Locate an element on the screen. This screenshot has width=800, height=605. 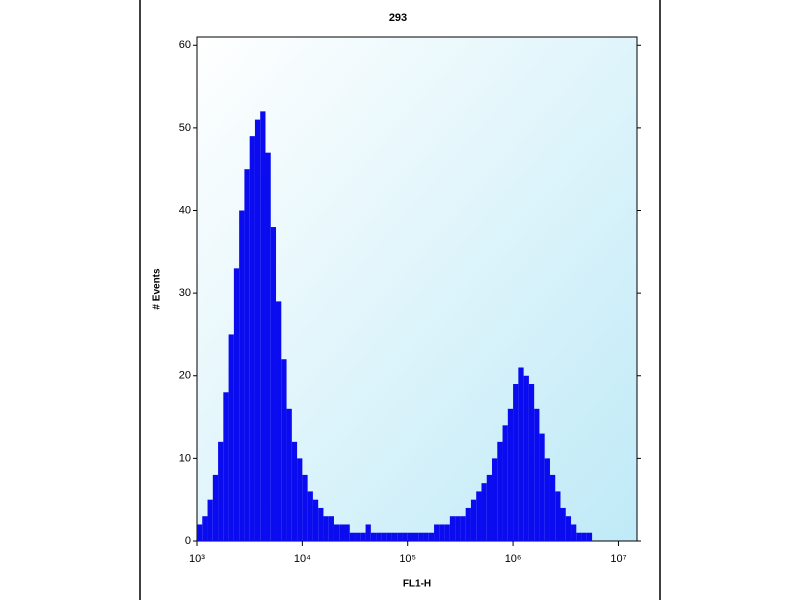
x-tick-label: 10³ is located at coordinates (197, 559).